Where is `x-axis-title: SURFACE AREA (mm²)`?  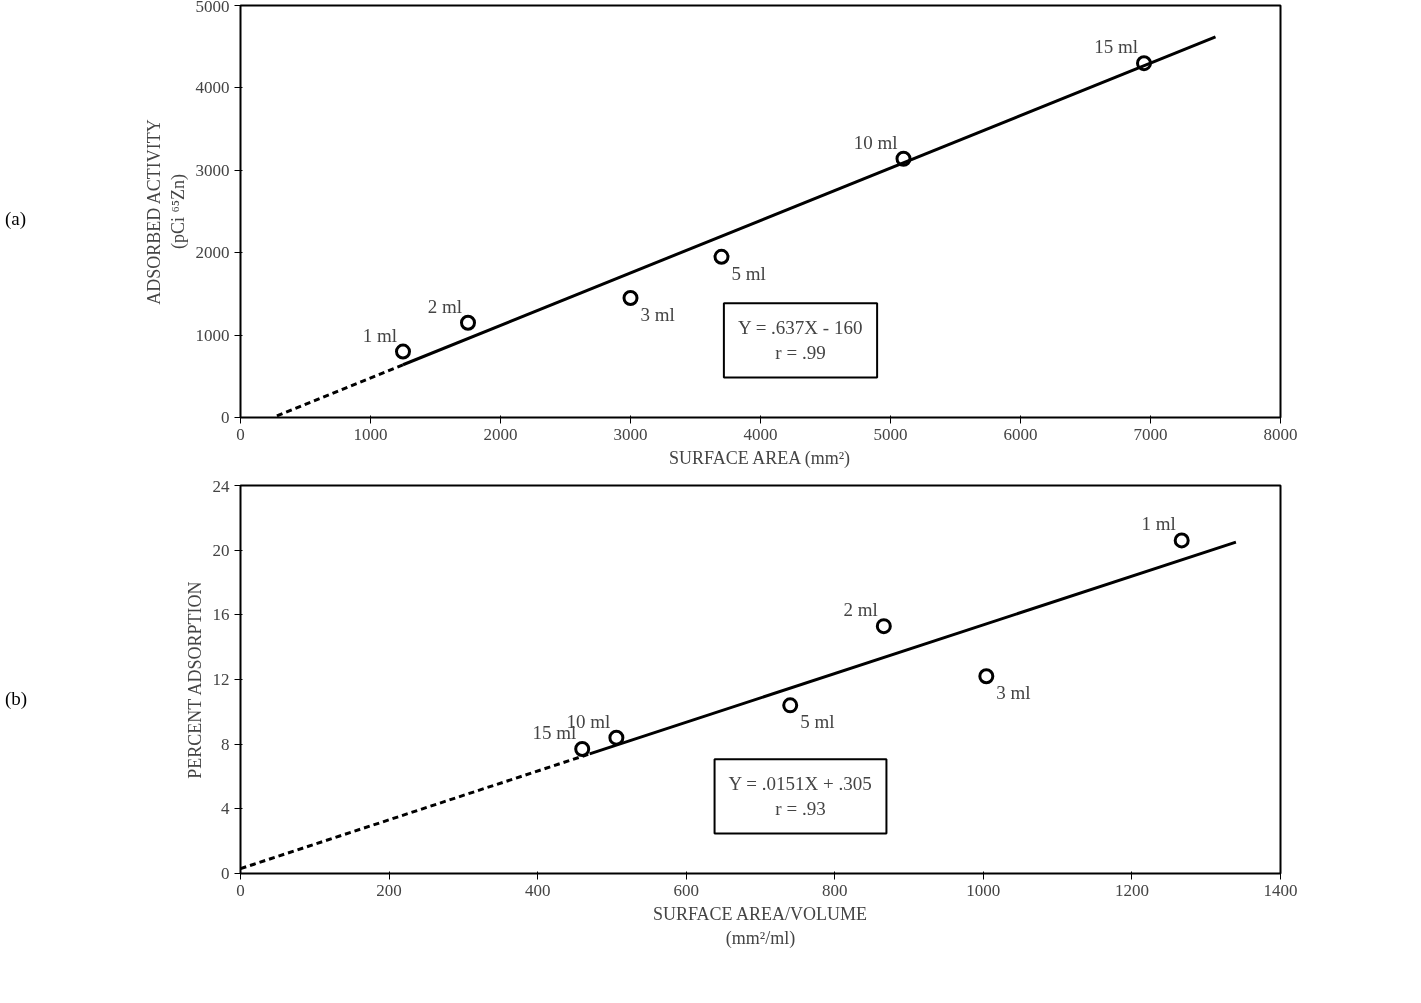 x-axis-title: SURFACE AREA (mm²) is located at coordinates (759, 458).